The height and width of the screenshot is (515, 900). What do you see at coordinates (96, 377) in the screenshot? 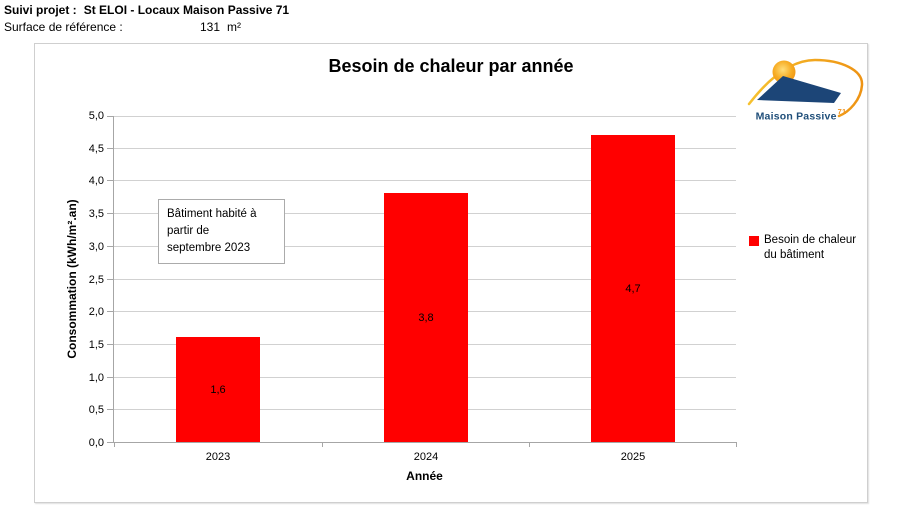
I see `y-tick-label: 1,0` at bounding box center [96, 377].